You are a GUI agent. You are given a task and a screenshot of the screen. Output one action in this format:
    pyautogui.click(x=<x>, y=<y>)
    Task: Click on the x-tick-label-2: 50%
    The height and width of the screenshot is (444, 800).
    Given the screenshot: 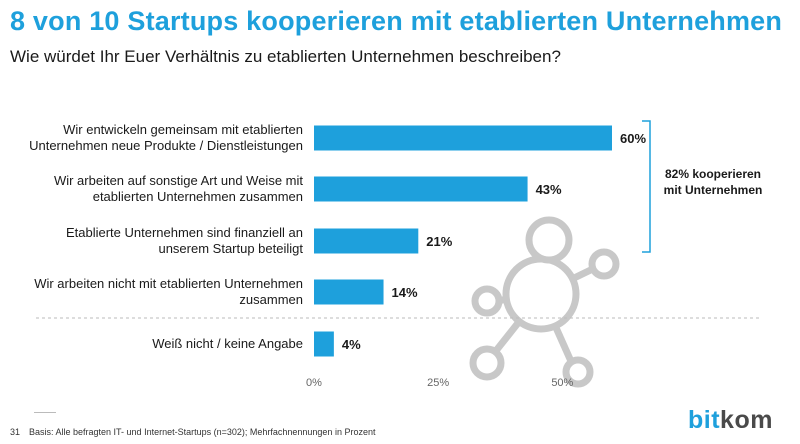 What is the action you would take?
    pyautogui.click(x=562, y=383)
    